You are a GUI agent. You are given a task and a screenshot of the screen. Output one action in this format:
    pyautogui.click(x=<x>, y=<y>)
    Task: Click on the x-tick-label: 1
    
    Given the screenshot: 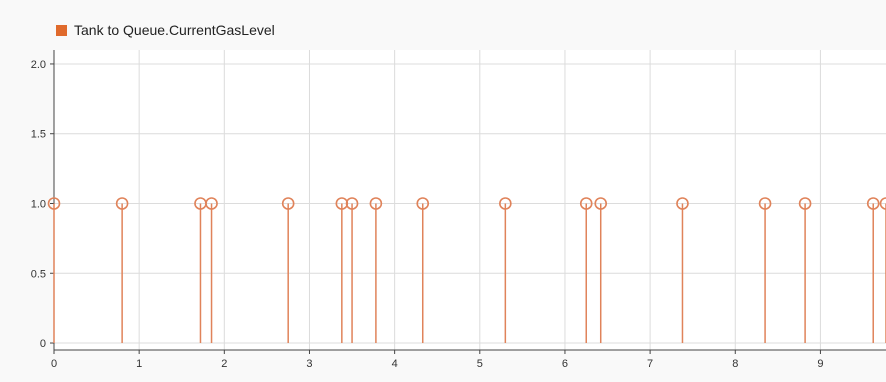 What is the action you would take?
    pyautogui.click(x=139, y=364)
    